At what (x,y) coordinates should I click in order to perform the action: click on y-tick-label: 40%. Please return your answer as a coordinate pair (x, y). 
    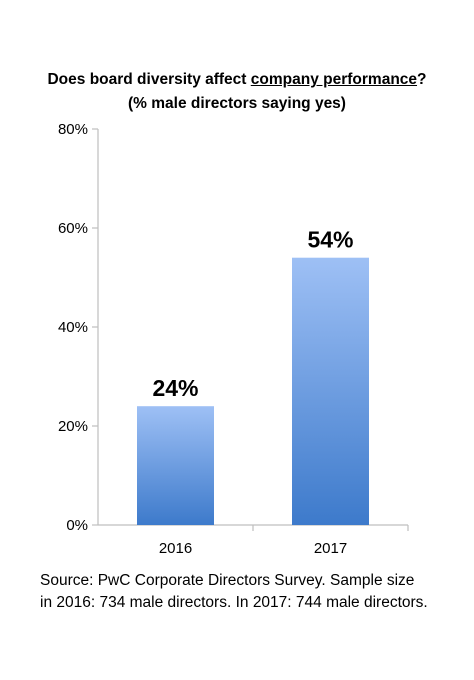
    Looking at the image, I should click on (73, 327).